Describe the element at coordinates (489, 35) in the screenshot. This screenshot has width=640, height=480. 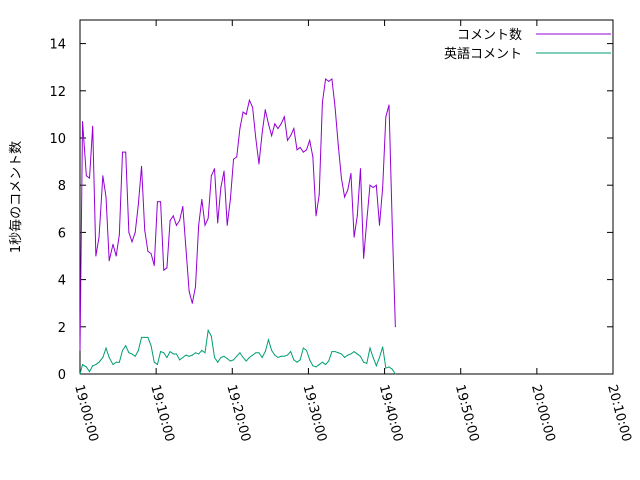
I see `legend-label-0: コメント数` at that location.